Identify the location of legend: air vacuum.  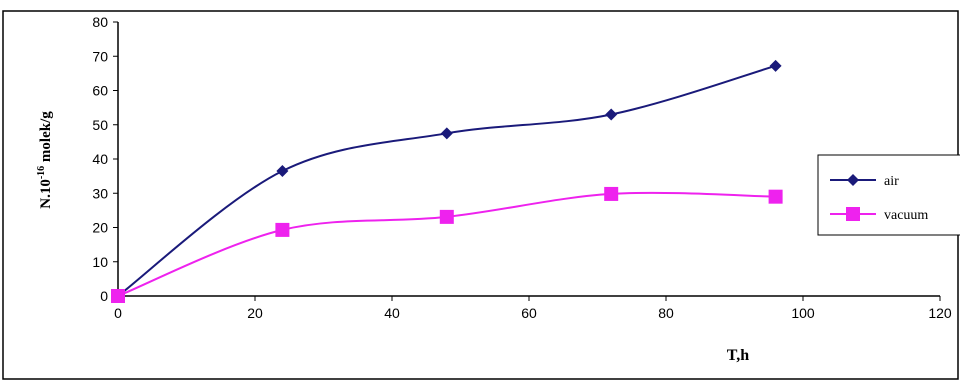
(888, 195).